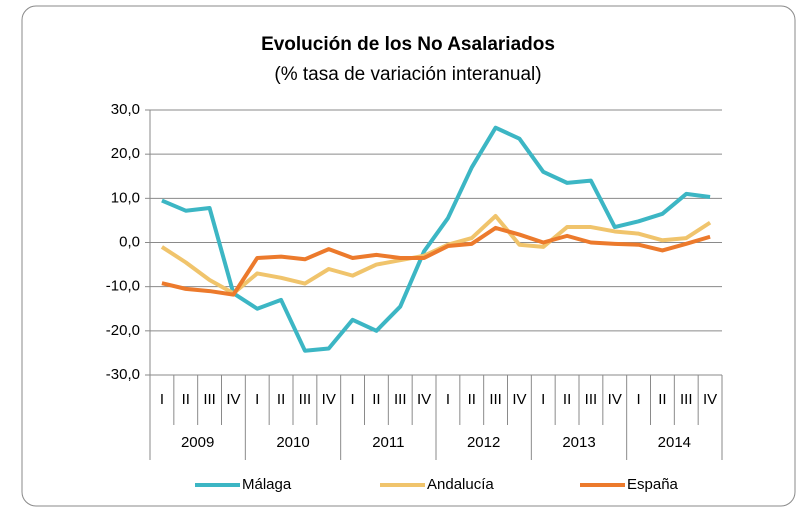  What do you see at coordinates (197, 442) in the screenshot?
I see `year-label: 2009` at bounding box center [197, 442].